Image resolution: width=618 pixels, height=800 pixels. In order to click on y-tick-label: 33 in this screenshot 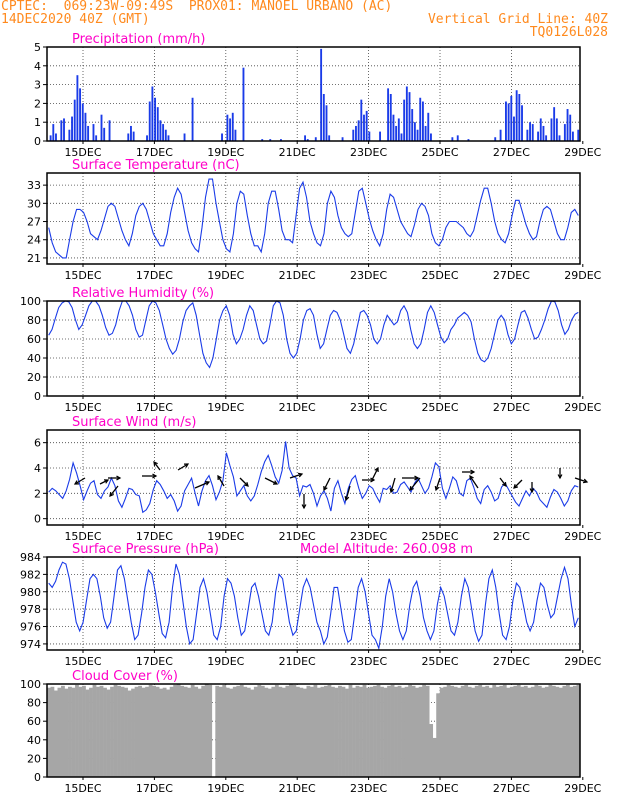, I will do `click(34, 185)`.